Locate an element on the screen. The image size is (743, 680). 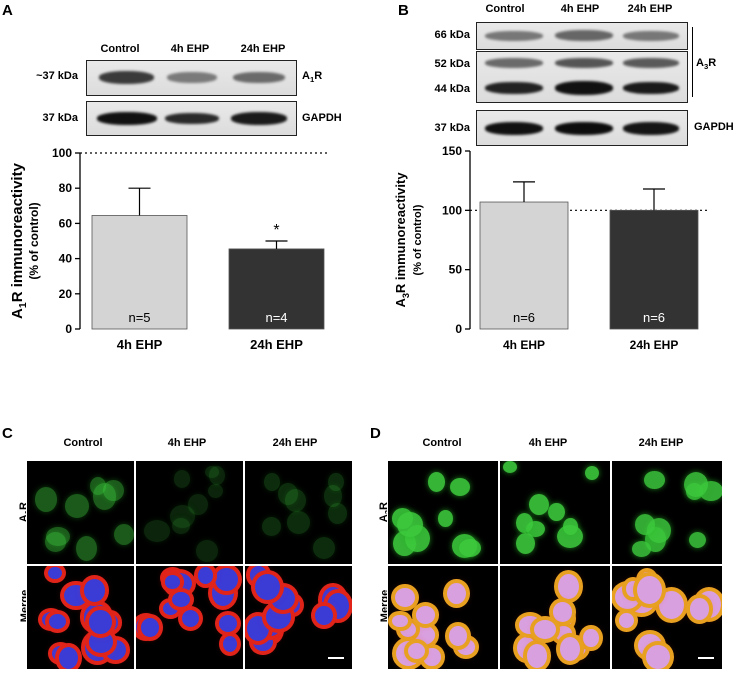
column-label: 4h EHP is located at coordinates (187, 443).